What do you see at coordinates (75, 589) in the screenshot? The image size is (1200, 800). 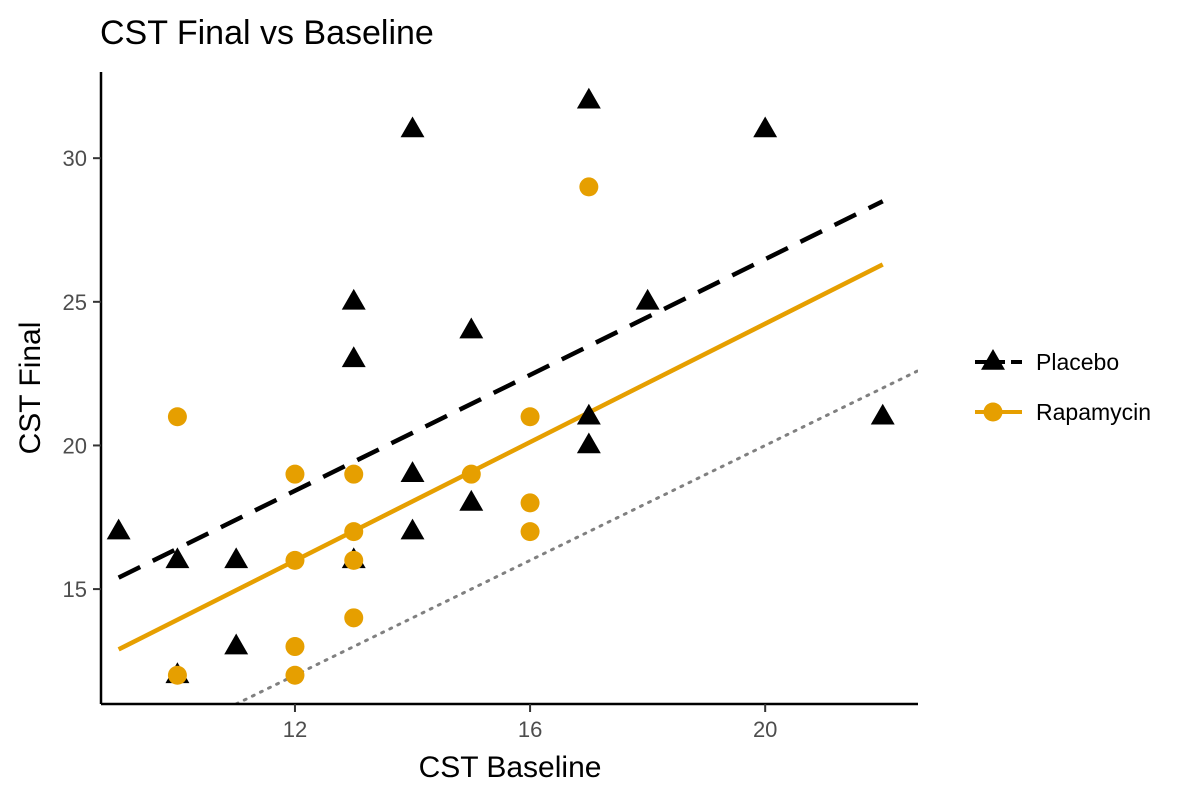 I see `y-tick-label: 15` at bounding box center [75, 589].